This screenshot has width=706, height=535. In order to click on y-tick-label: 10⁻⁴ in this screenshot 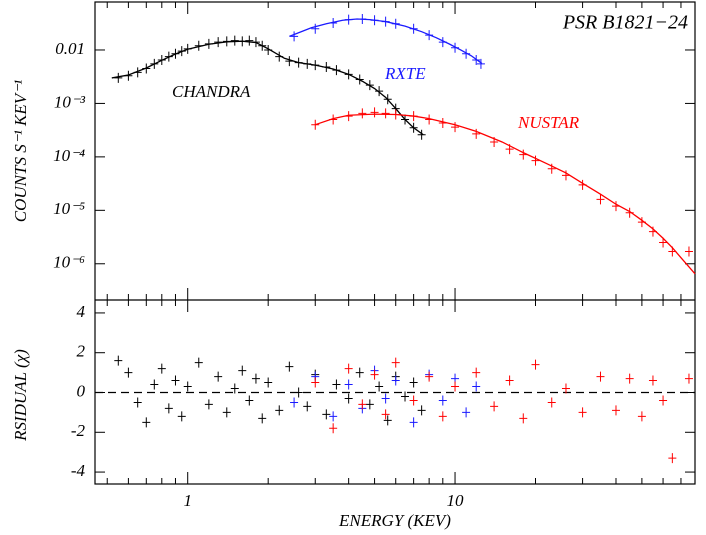, I will do `click(69, 155)`.